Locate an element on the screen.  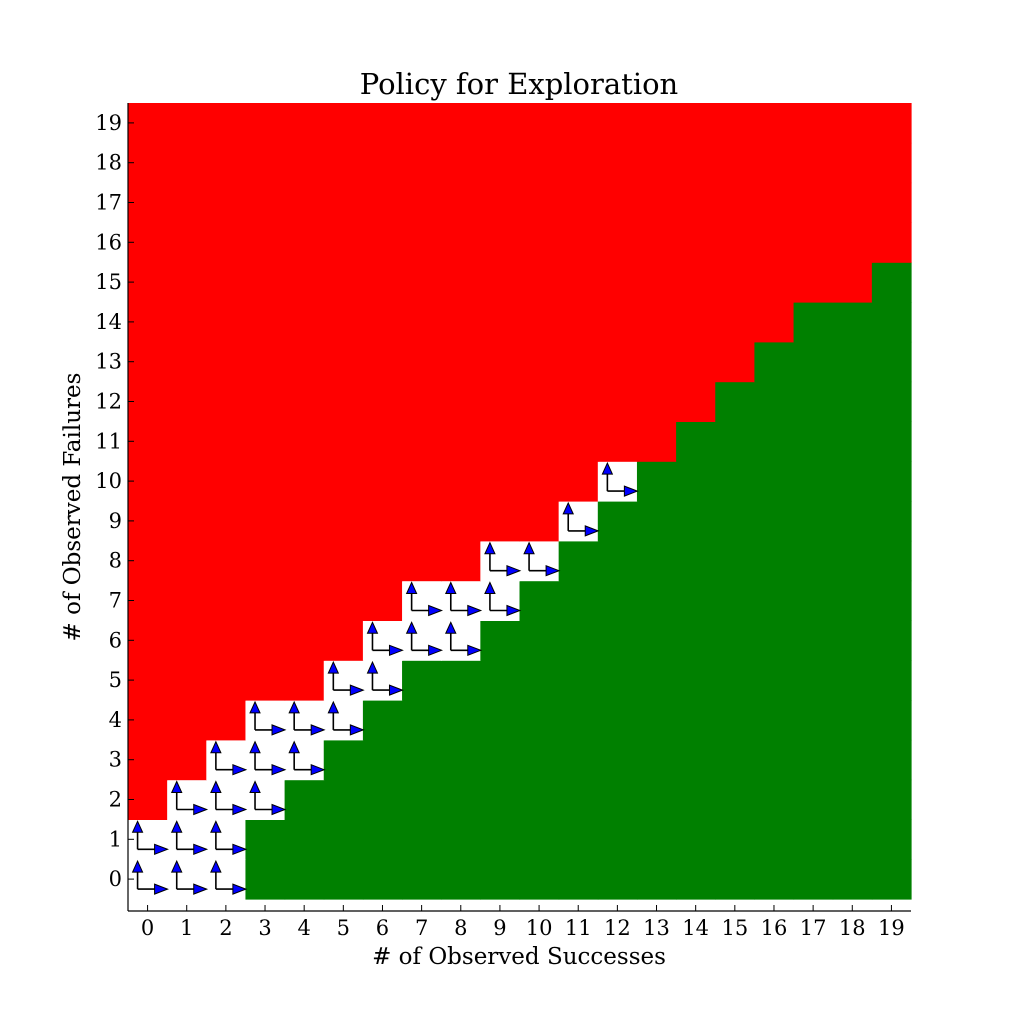
explore-arrow-s3-f3 is located at coordinates (268, 758).